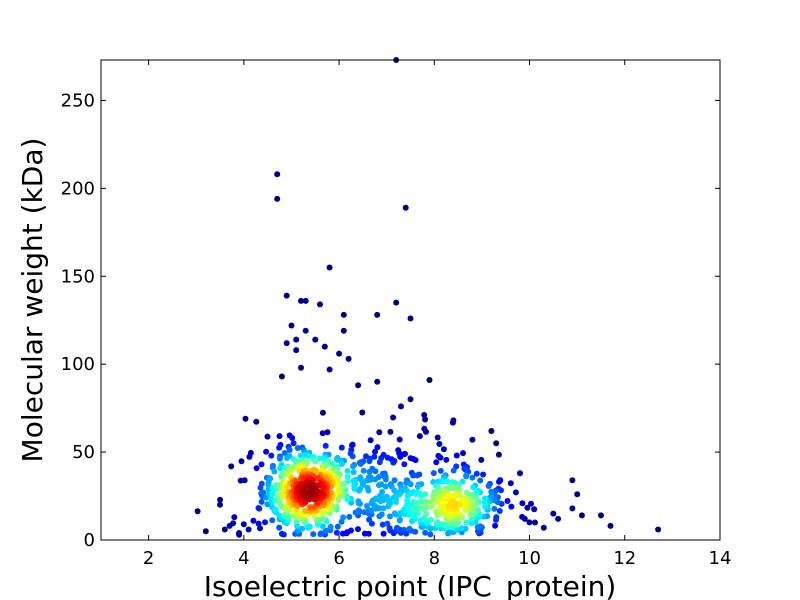 The image size is (800, 600). I want to click on y-tick-label: 0, so click(89, 540).